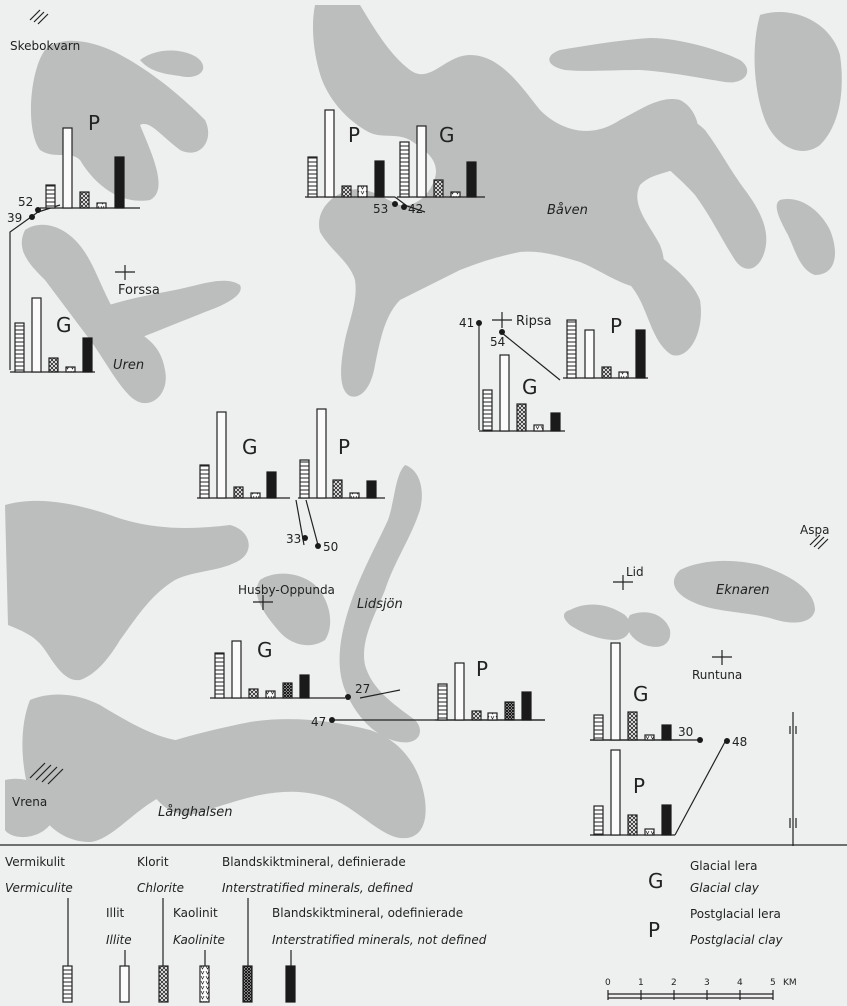 This screenshot has height=1006, width=847. I want to click on diagram-33-glacial: G, so click(243, 455).